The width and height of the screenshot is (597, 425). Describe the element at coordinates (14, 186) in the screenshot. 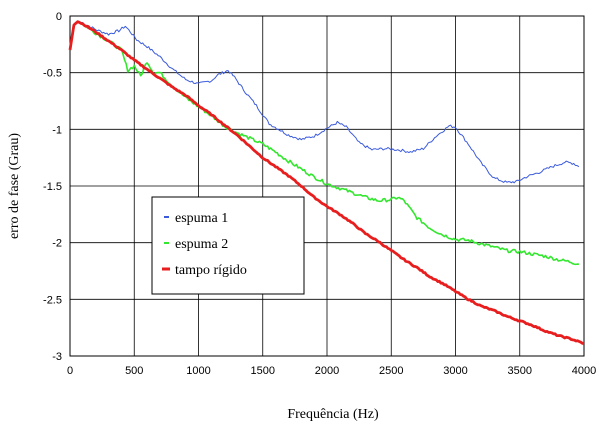

I see `y-axis-label: erro de fase (Grau)` at that location.